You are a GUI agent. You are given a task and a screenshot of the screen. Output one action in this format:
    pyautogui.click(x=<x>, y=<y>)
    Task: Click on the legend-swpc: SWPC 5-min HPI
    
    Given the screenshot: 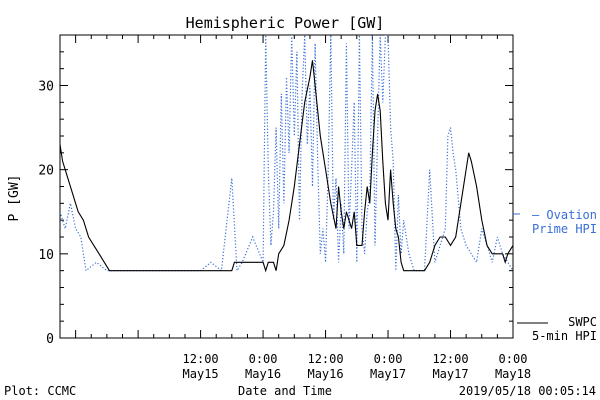 What is the action you would take?
    pyautogui.click(x=557, y=329)
    